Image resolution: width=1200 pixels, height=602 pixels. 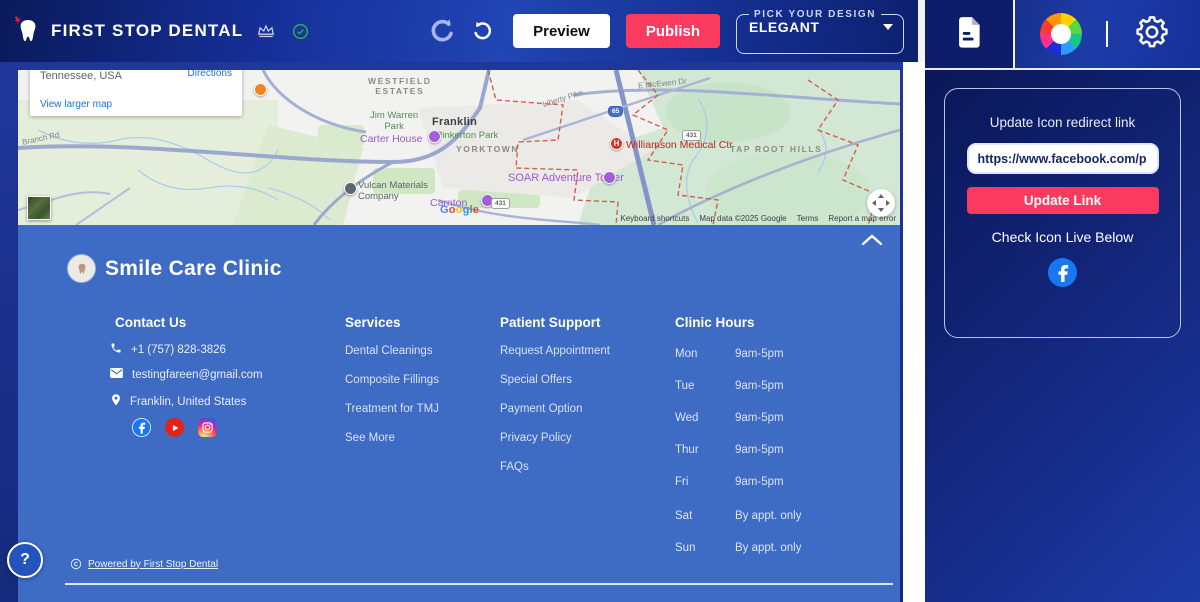 What do you see at coordinates (807, 218) in the screenshot?
I see `terms-link: Terms` at bounding box center [807, 218].